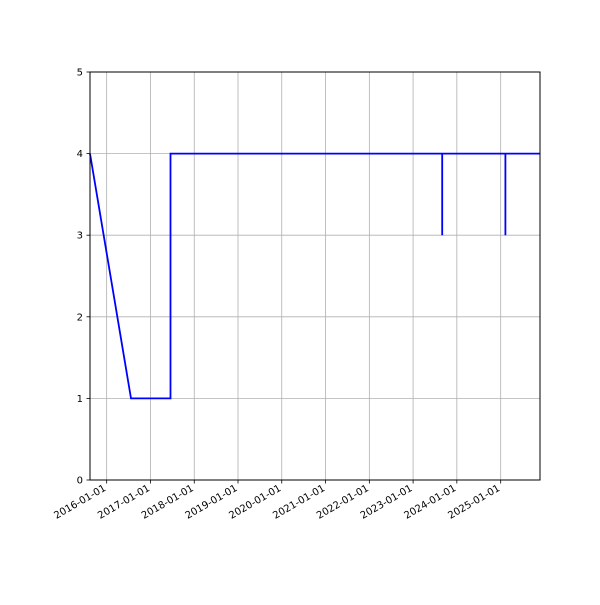  Describe the element at coordinates (83, 277) in the screenshot. I see `y-axis: 0 1 2 3 4 5` at that location.